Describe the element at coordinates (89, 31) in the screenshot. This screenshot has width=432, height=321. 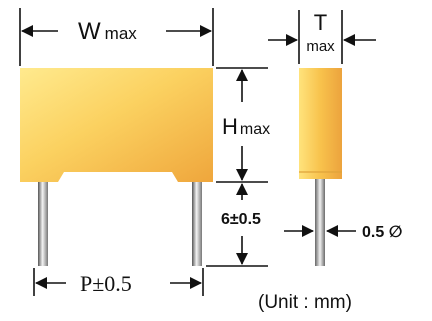
I see `width-label-main: W` at that location.